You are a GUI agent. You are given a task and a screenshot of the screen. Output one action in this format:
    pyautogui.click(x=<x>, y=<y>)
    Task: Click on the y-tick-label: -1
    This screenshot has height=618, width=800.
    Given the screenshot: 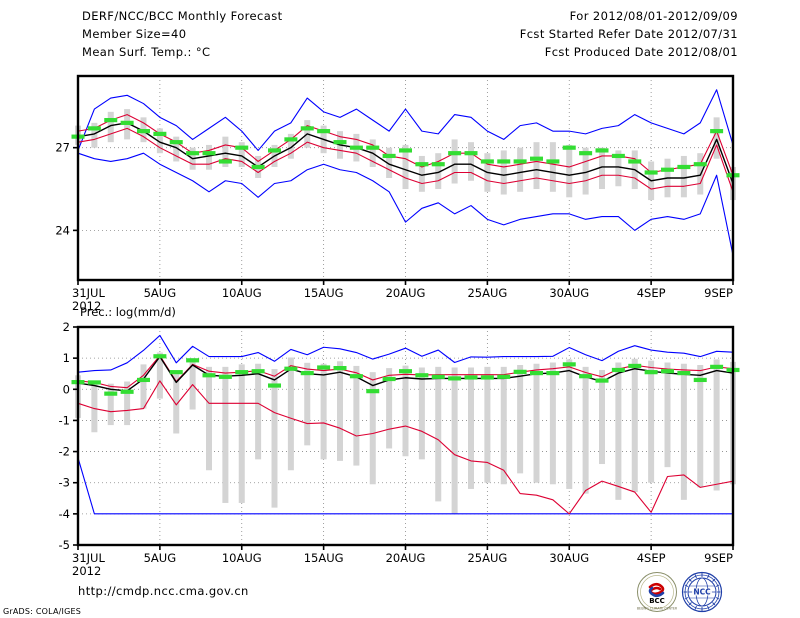 What is the action you would take?
    pyautogui.click(x=64, y=420)
    